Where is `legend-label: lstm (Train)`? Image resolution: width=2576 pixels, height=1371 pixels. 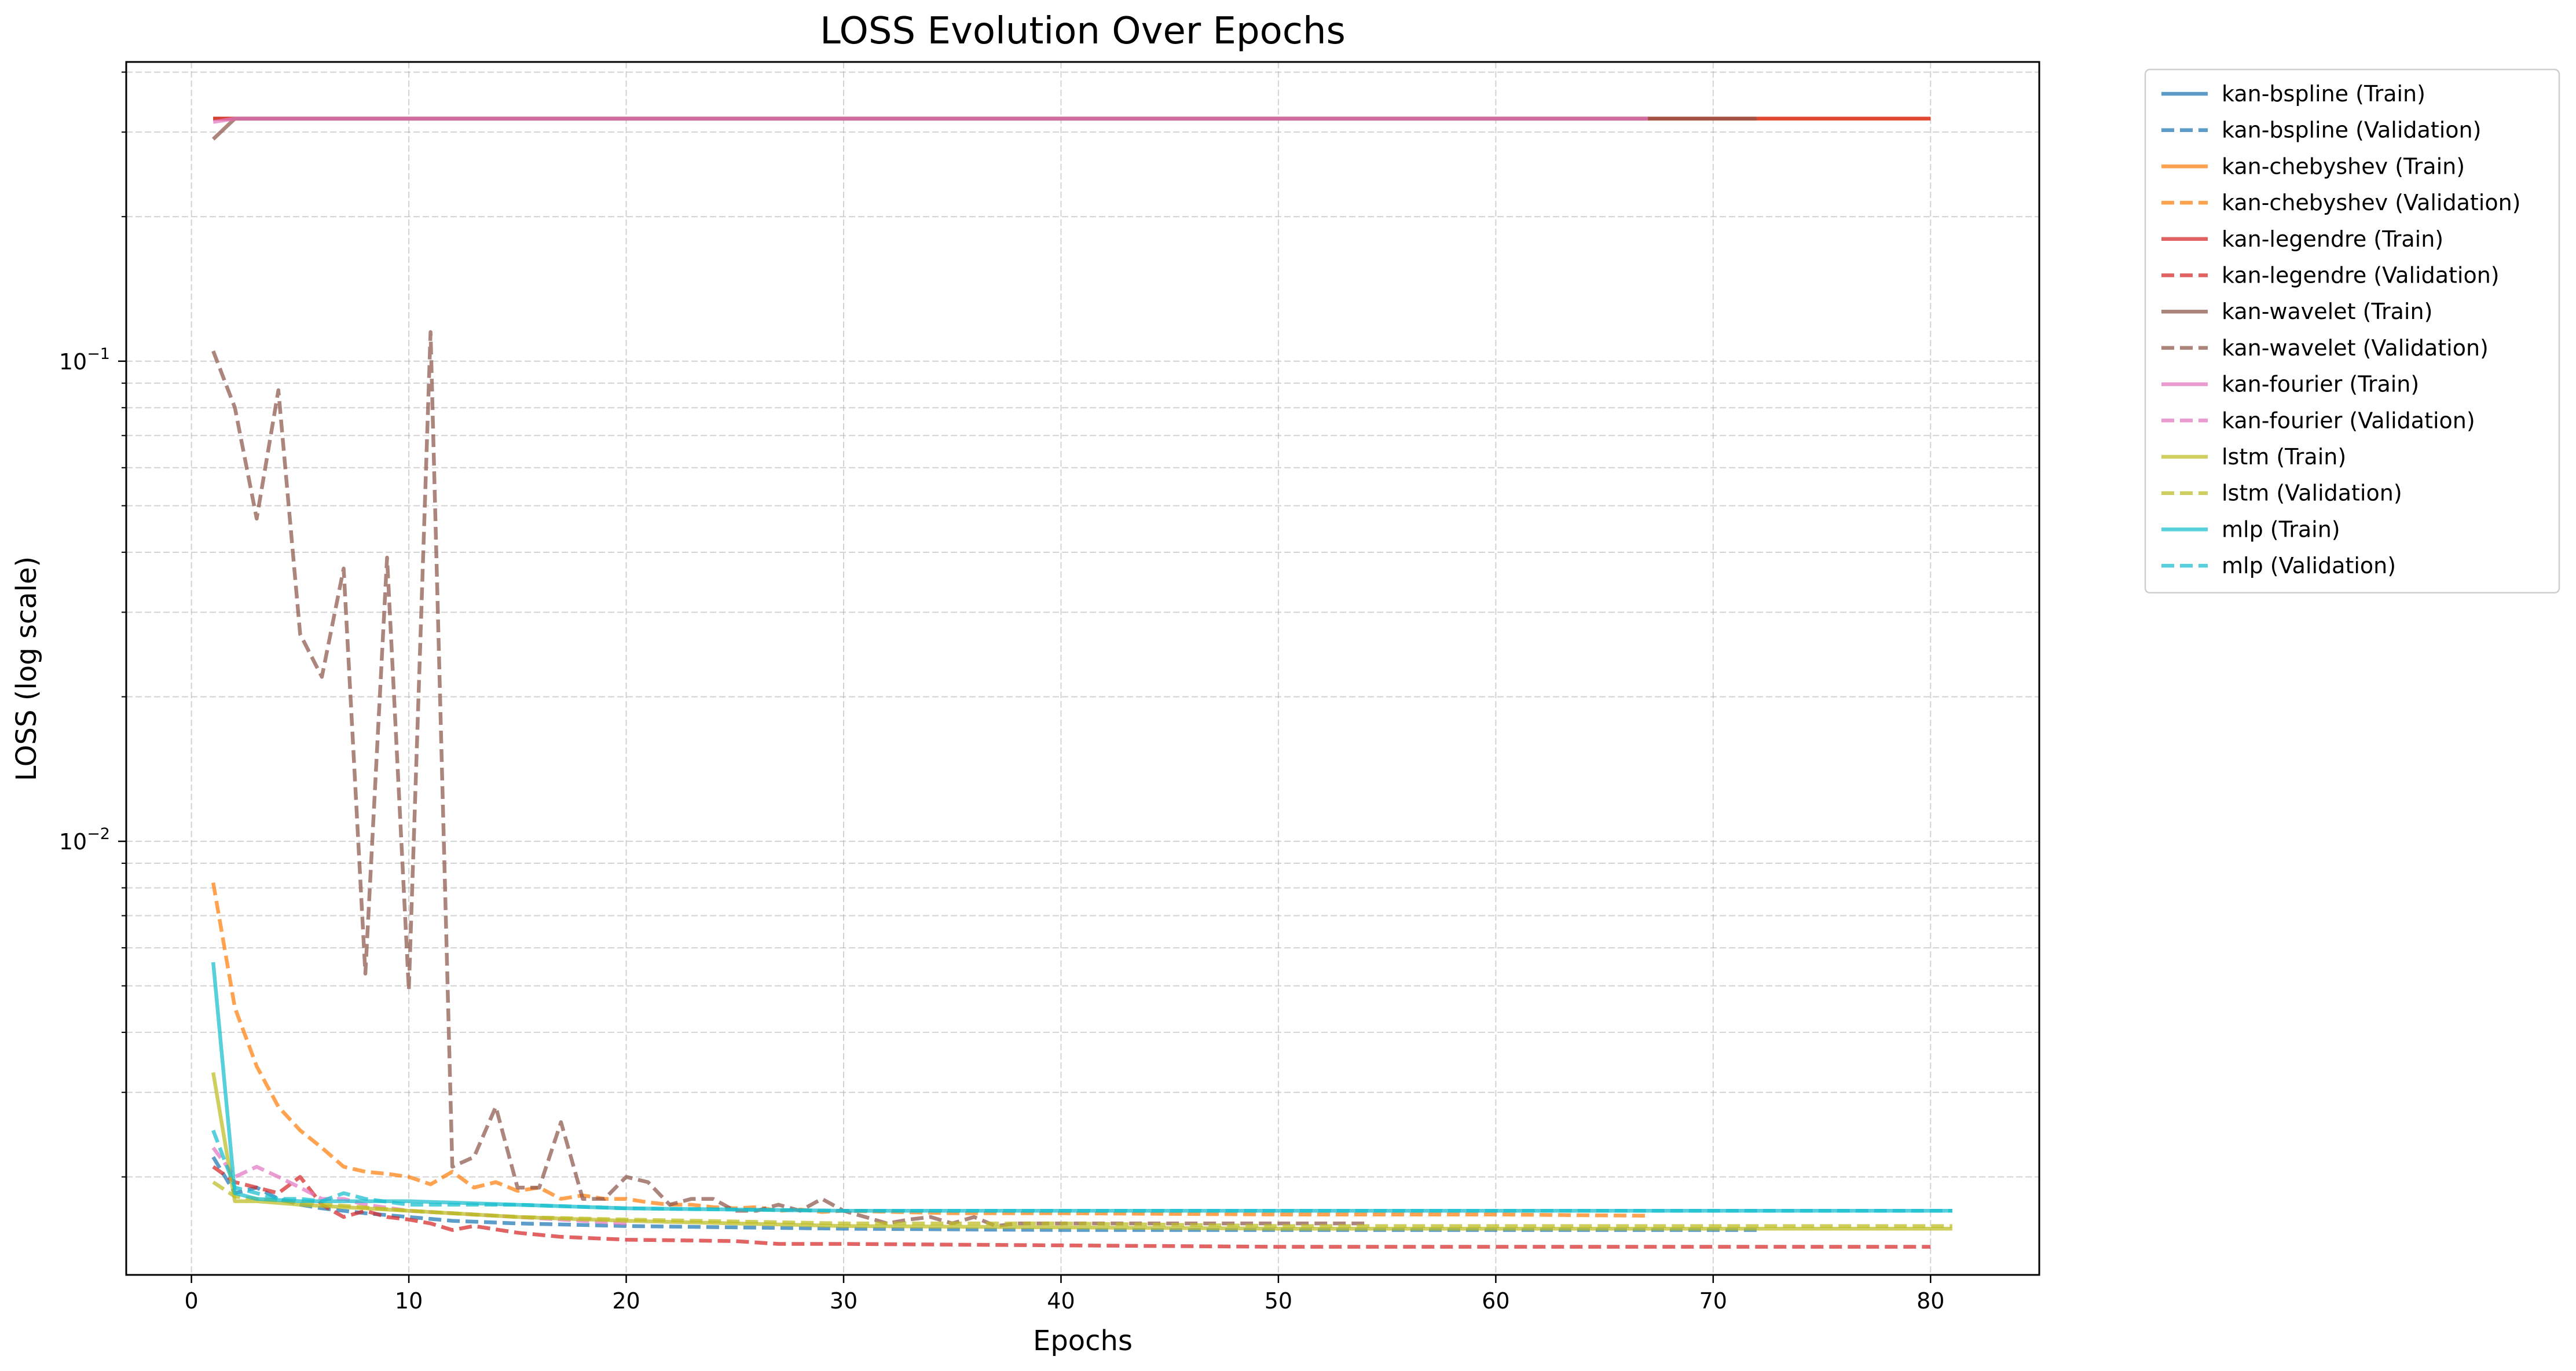 legend-label: lstm (Train) is located at coordinates (2284, 457).